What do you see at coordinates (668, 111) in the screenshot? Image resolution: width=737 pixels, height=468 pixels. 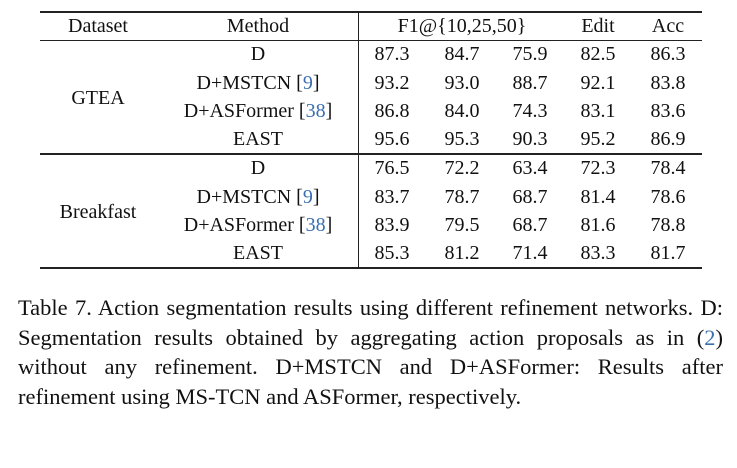 I see `value-cell: 83.6` at bounding box center [668, 111].